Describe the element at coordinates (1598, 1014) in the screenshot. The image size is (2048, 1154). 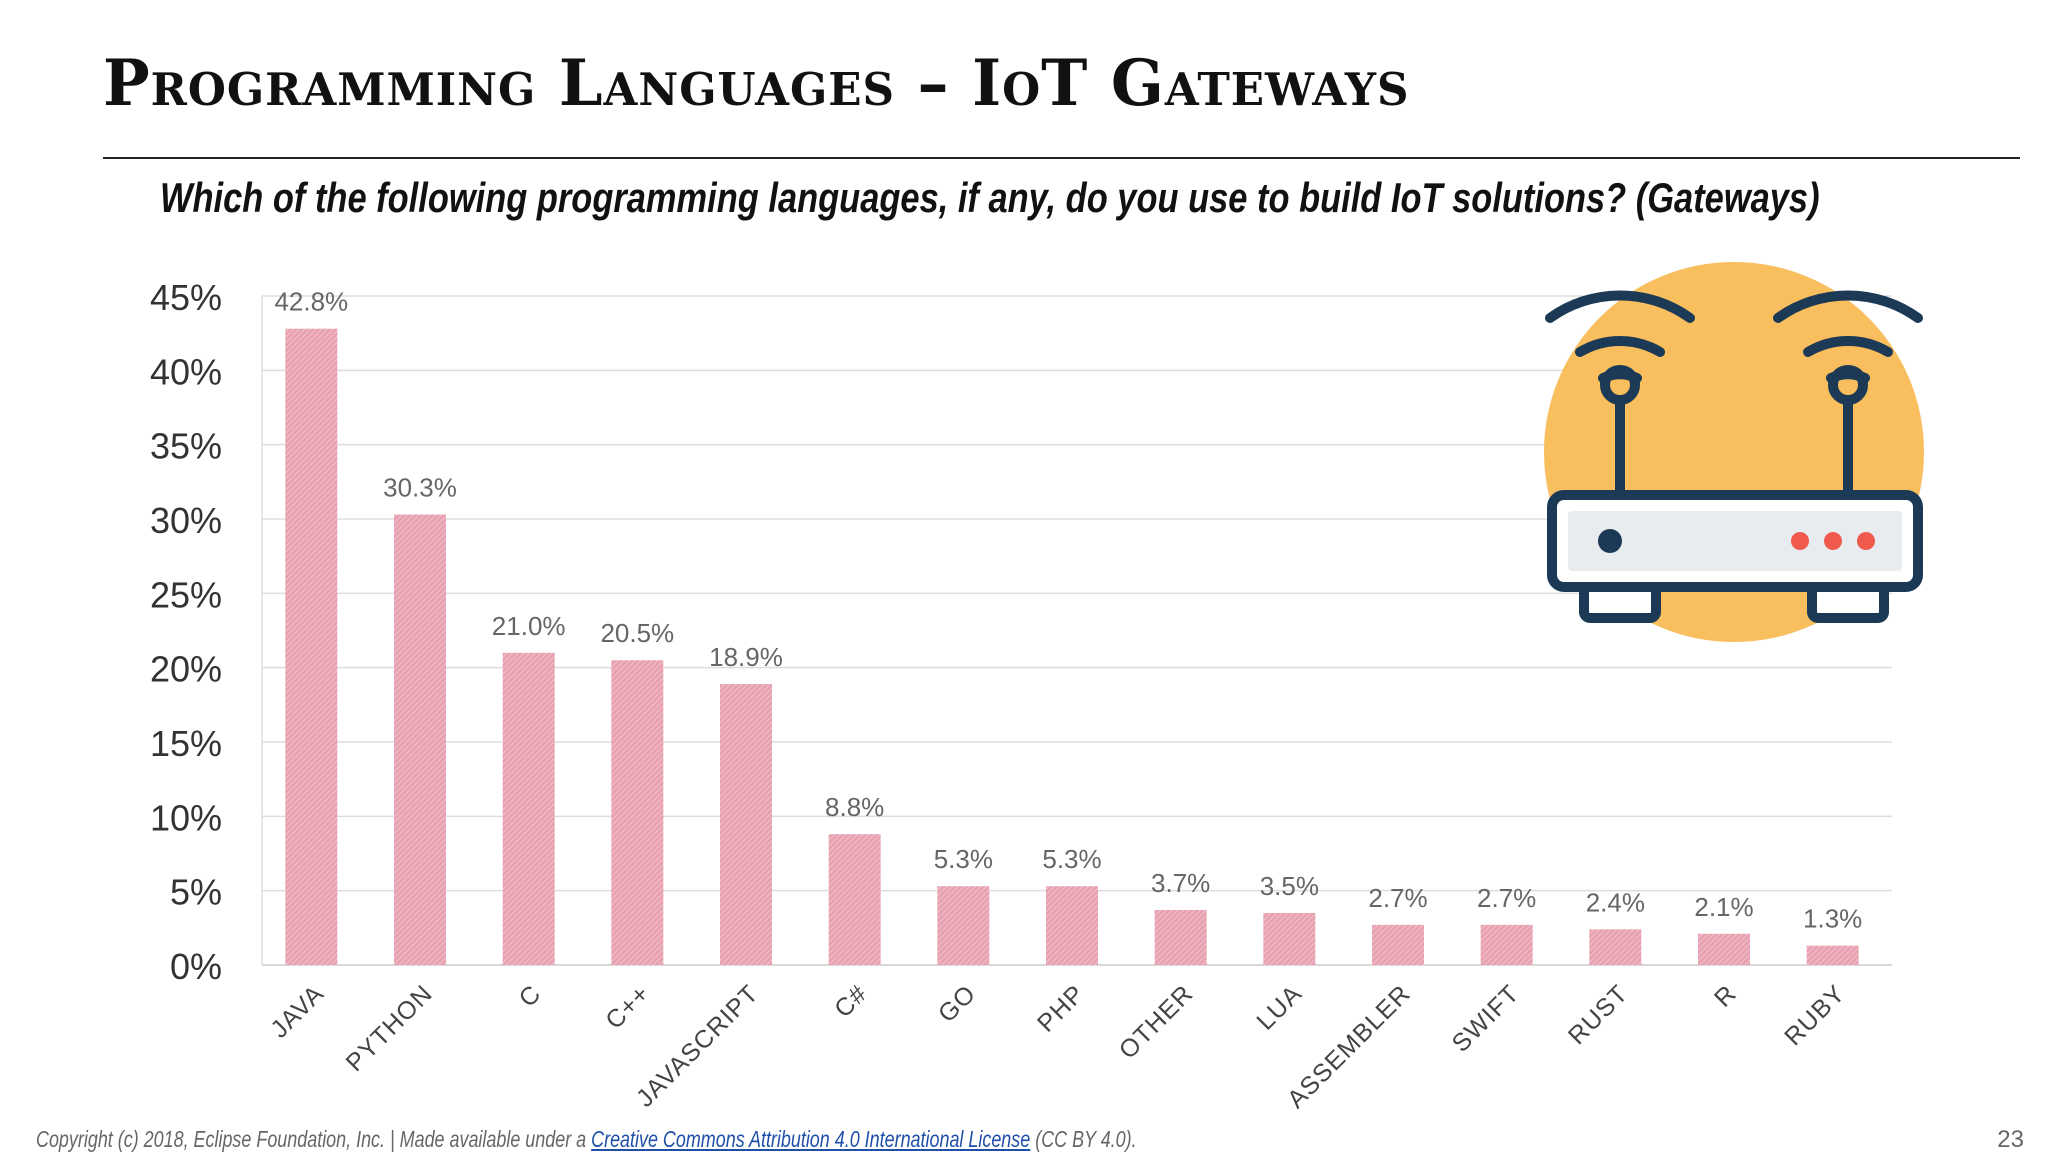
I see `category-label: RUST` at that location.